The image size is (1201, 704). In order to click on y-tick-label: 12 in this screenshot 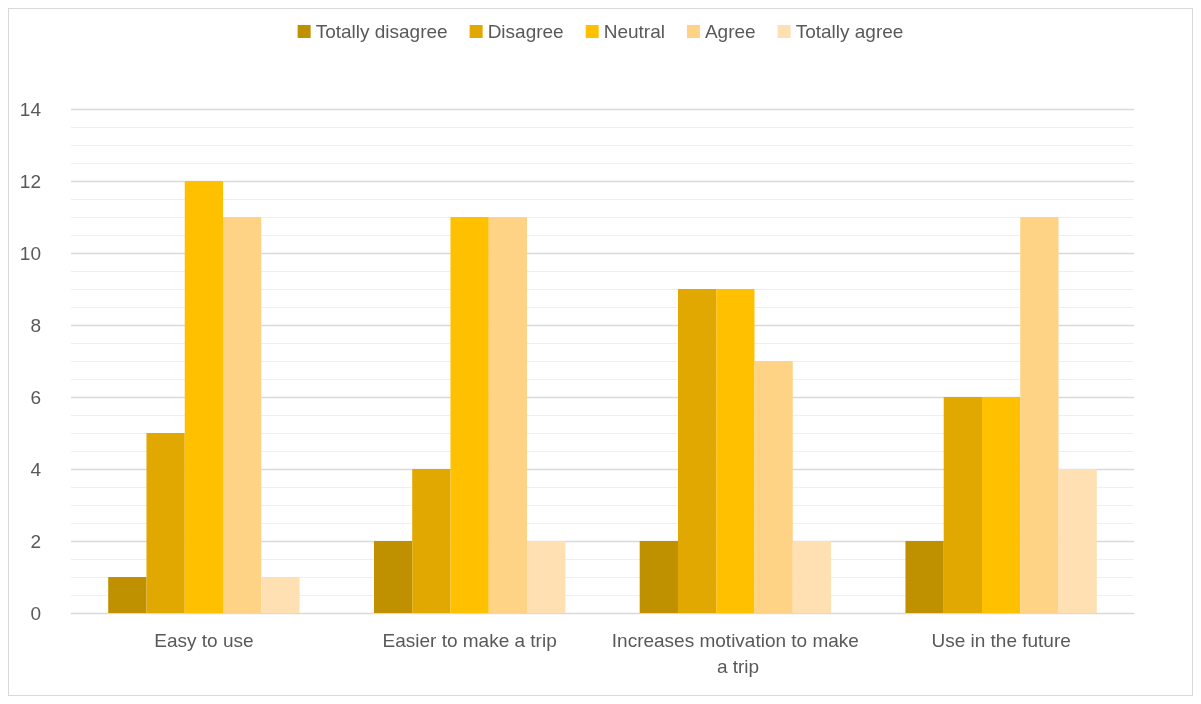, I will do `click(30, 181)`.